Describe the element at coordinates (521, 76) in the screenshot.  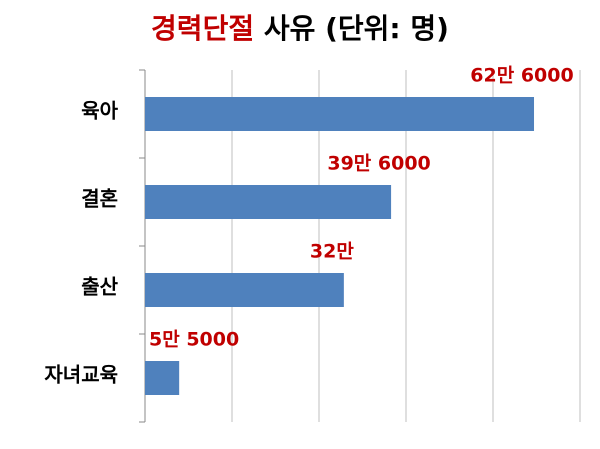
I see `value-label: 62만 6000` at that location.